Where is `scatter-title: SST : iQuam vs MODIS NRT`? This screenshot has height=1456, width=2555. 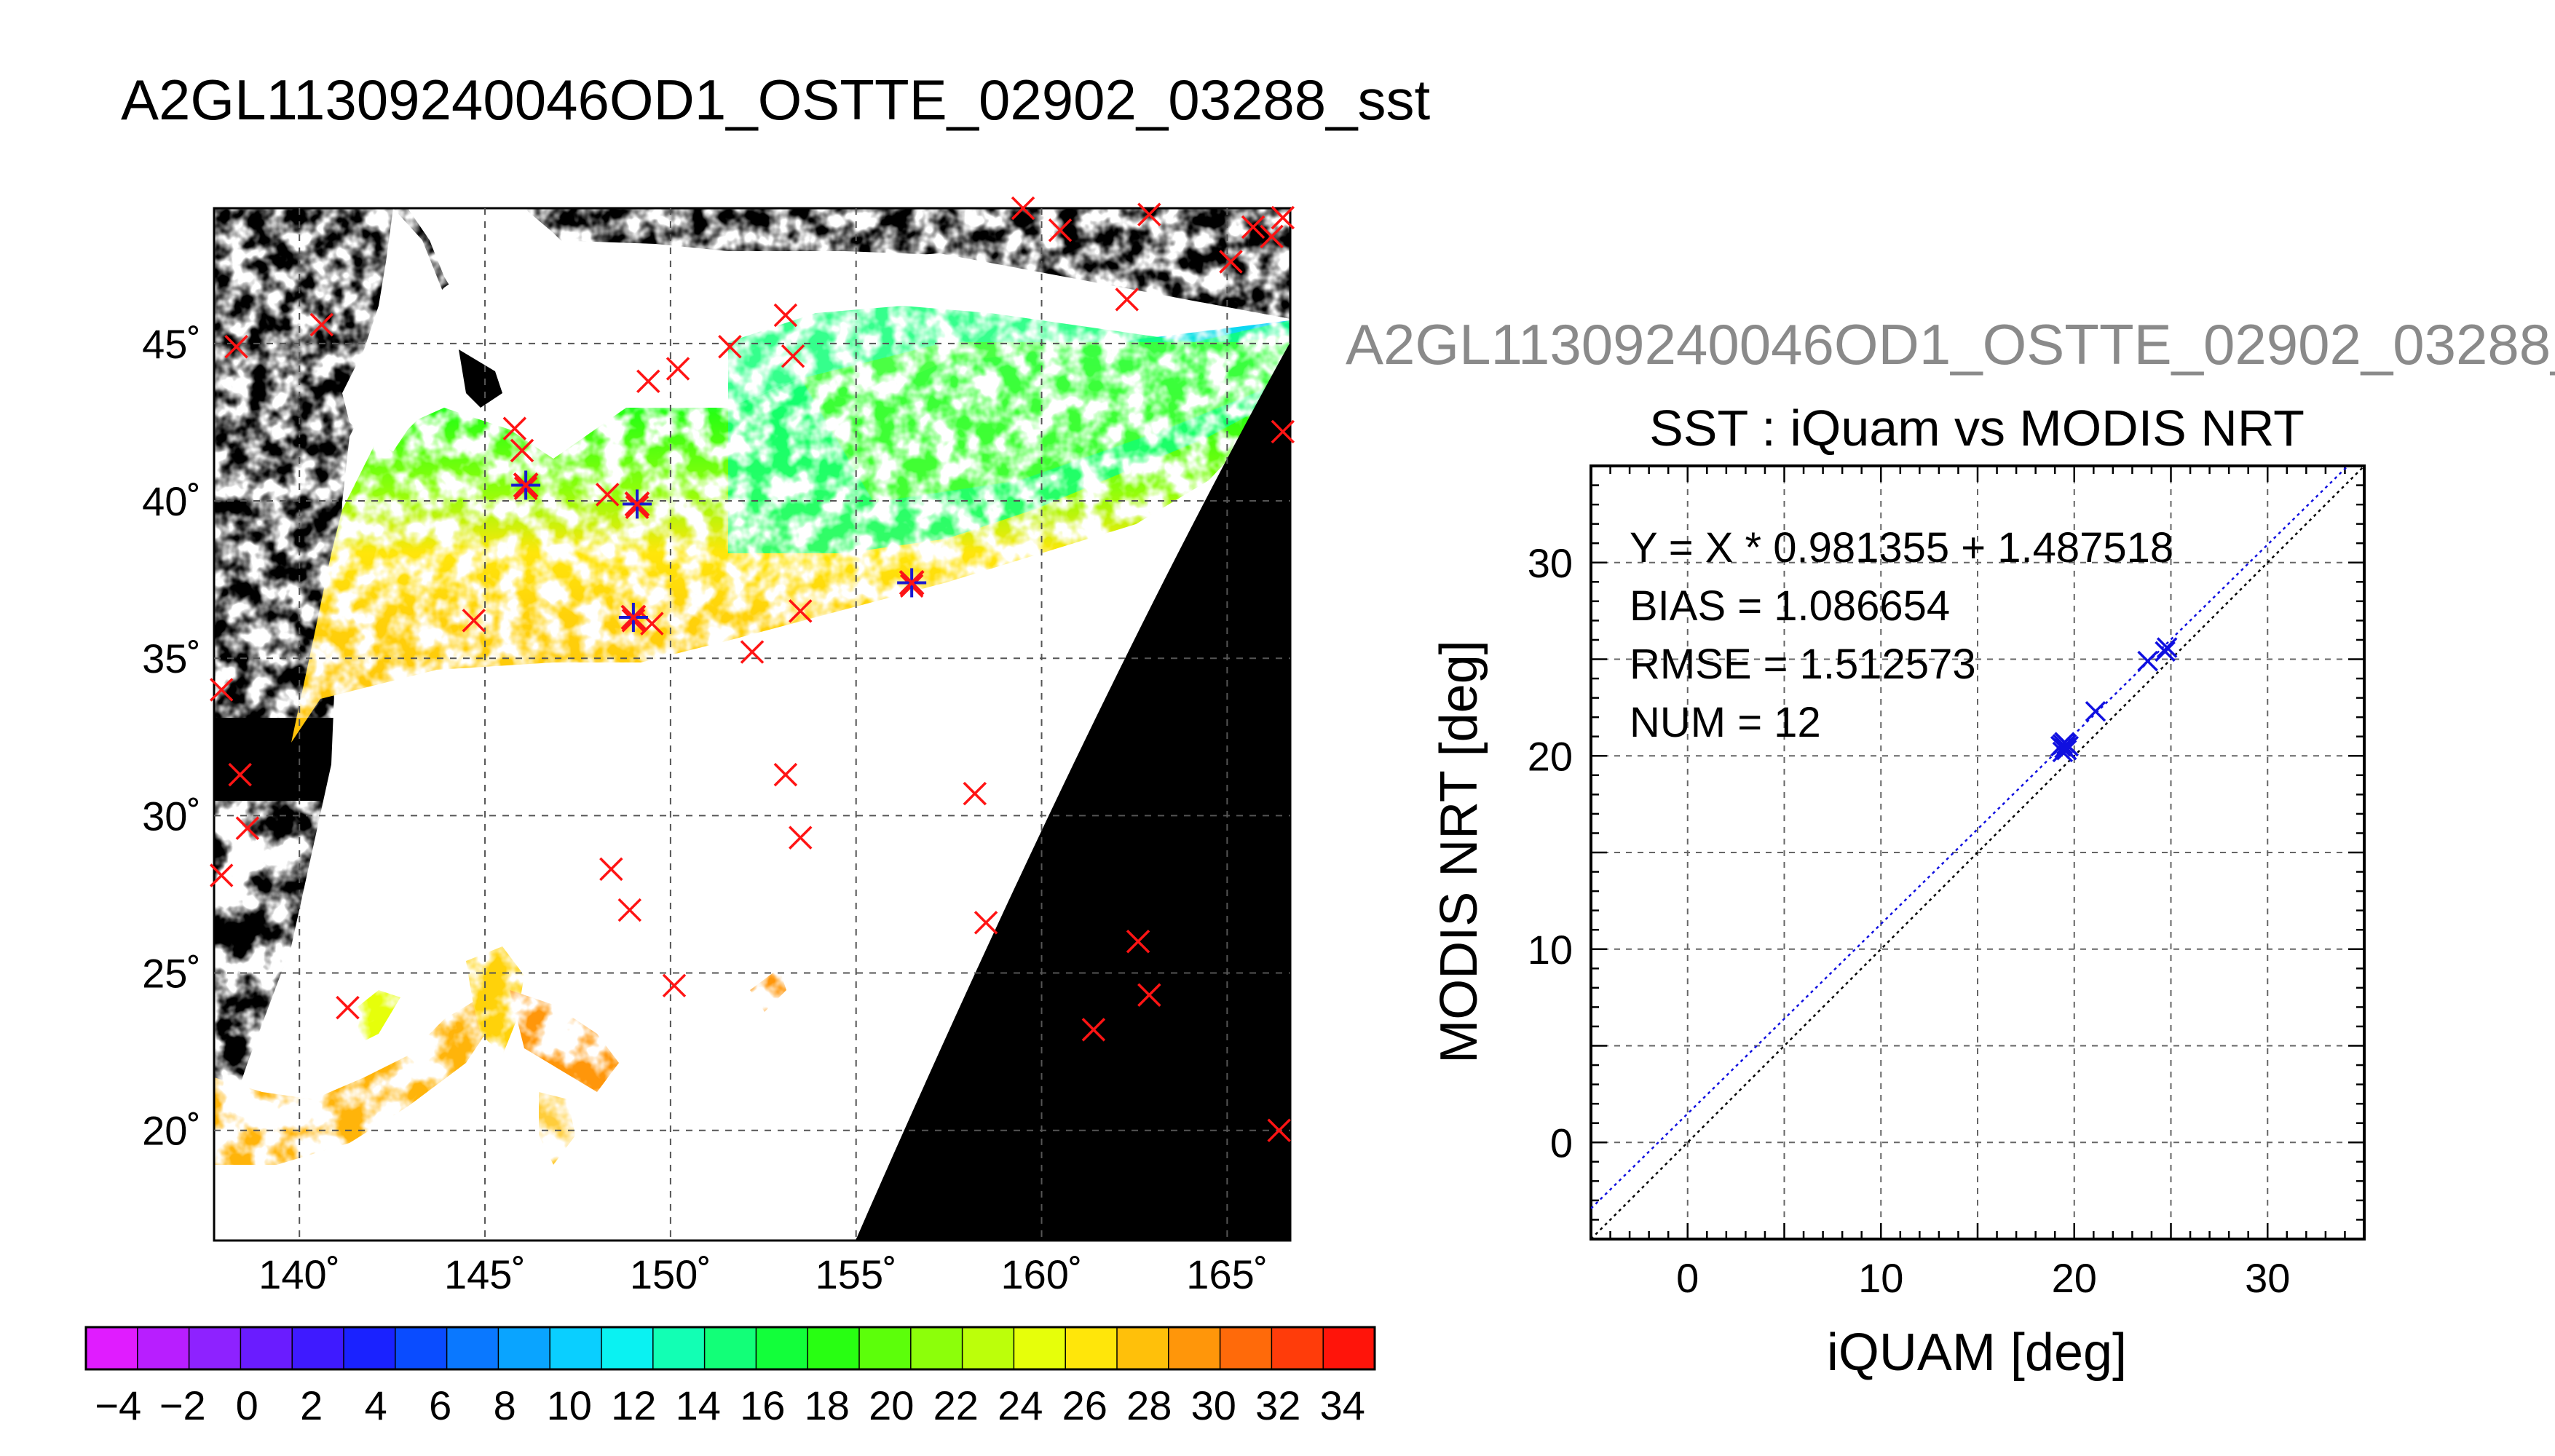 scatter-title: SST : iQuam vs MODIS NRT is located at coordinates (1977, 428).